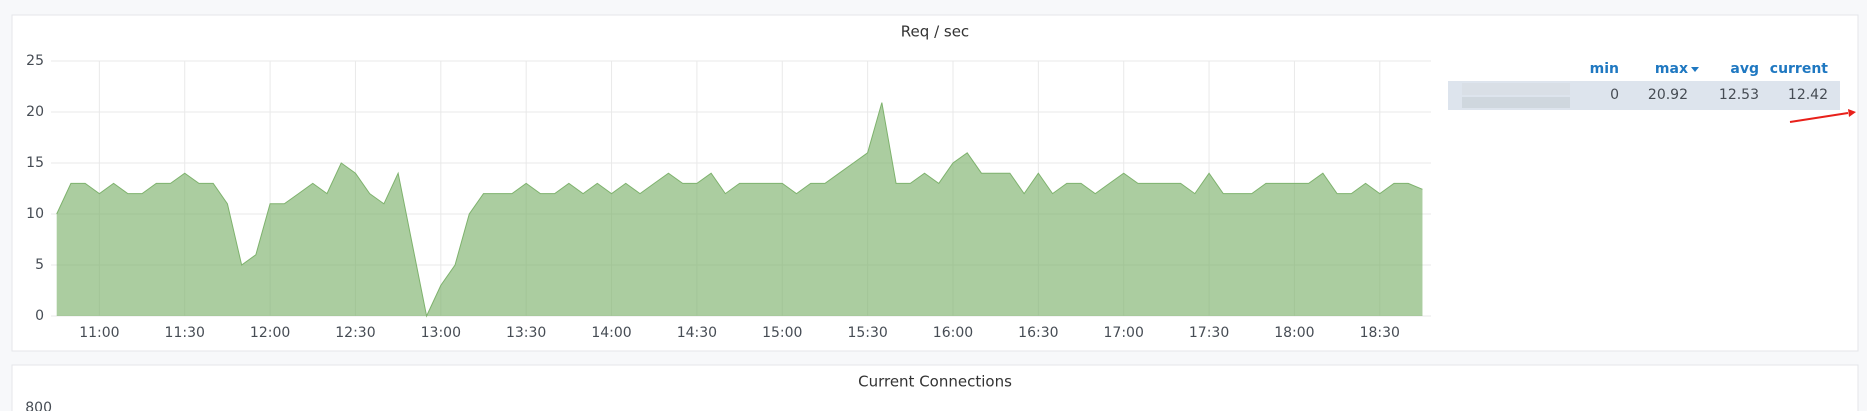  I want to click on x-tick-label: 15:00, so click(782, 333).